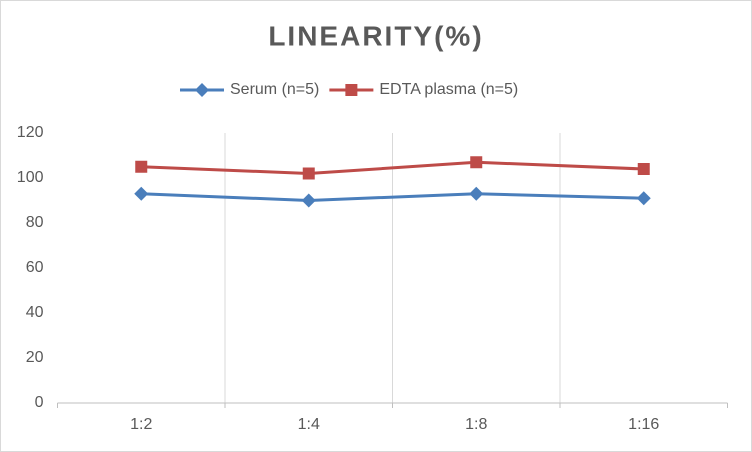  I want to click on y-tick-label: 100, so click(30, 177).